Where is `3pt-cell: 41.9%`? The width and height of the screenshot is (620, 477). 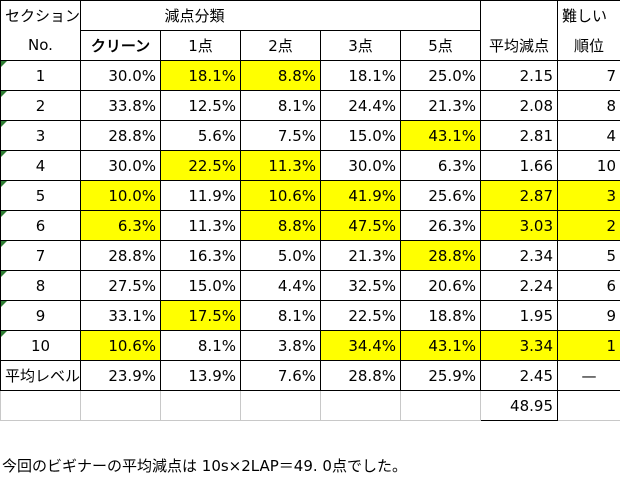
3pt-cell: 41.9% is located at coordinates (360, 195).